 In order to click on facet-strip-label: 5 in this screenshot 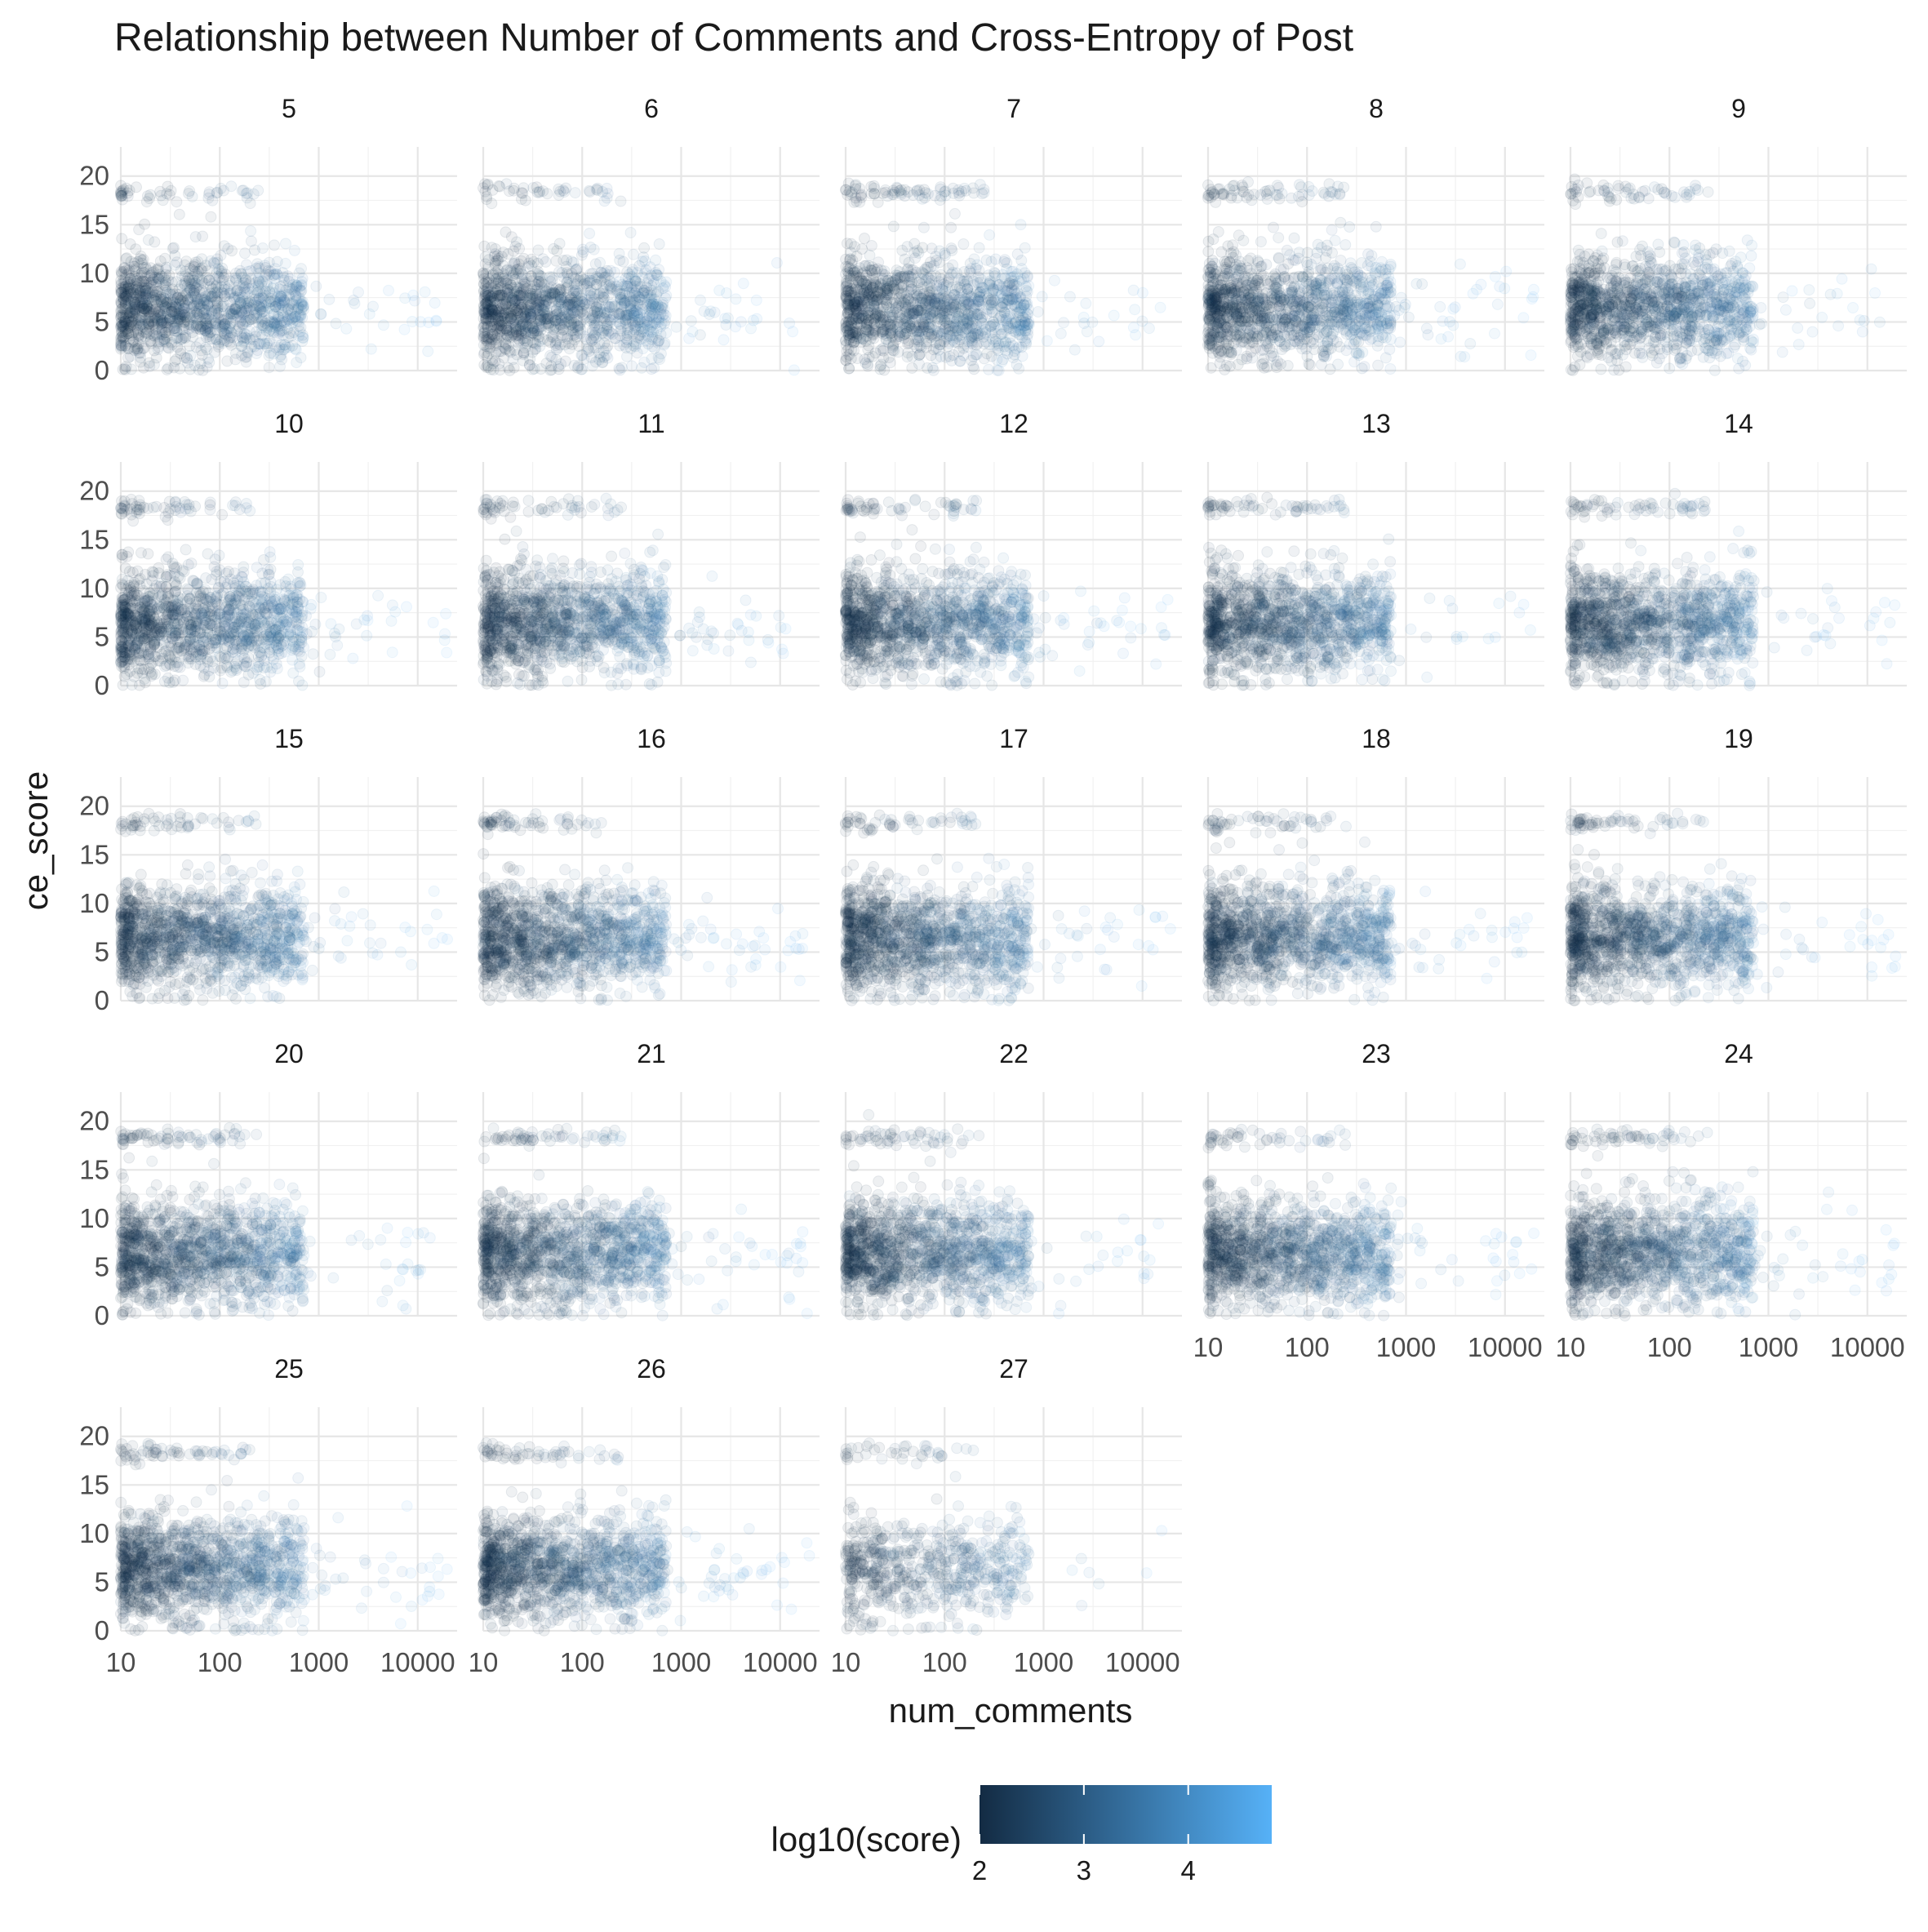, I will do `click(289, 108)`.